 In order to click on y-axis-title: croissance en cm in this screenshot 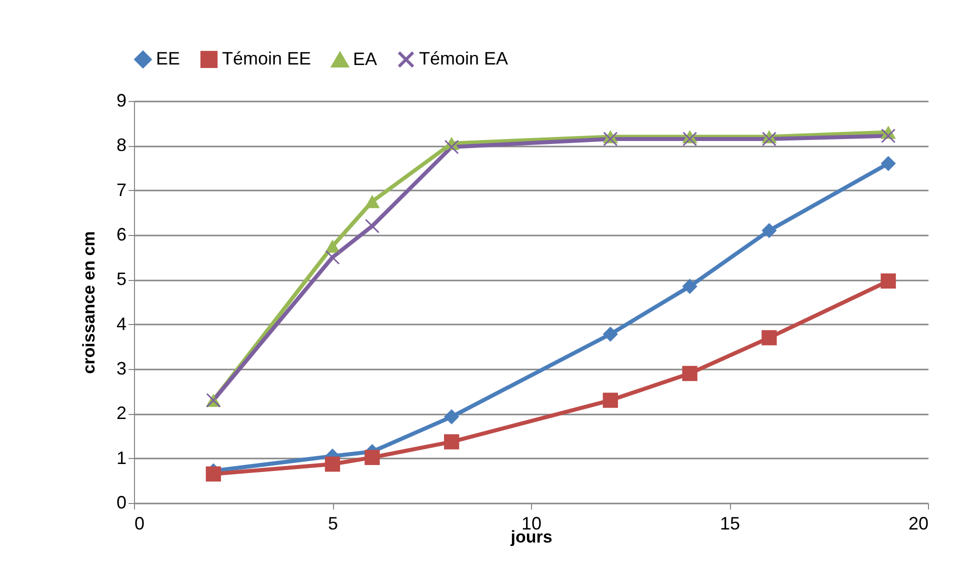, I will do `click(88, 302)`.